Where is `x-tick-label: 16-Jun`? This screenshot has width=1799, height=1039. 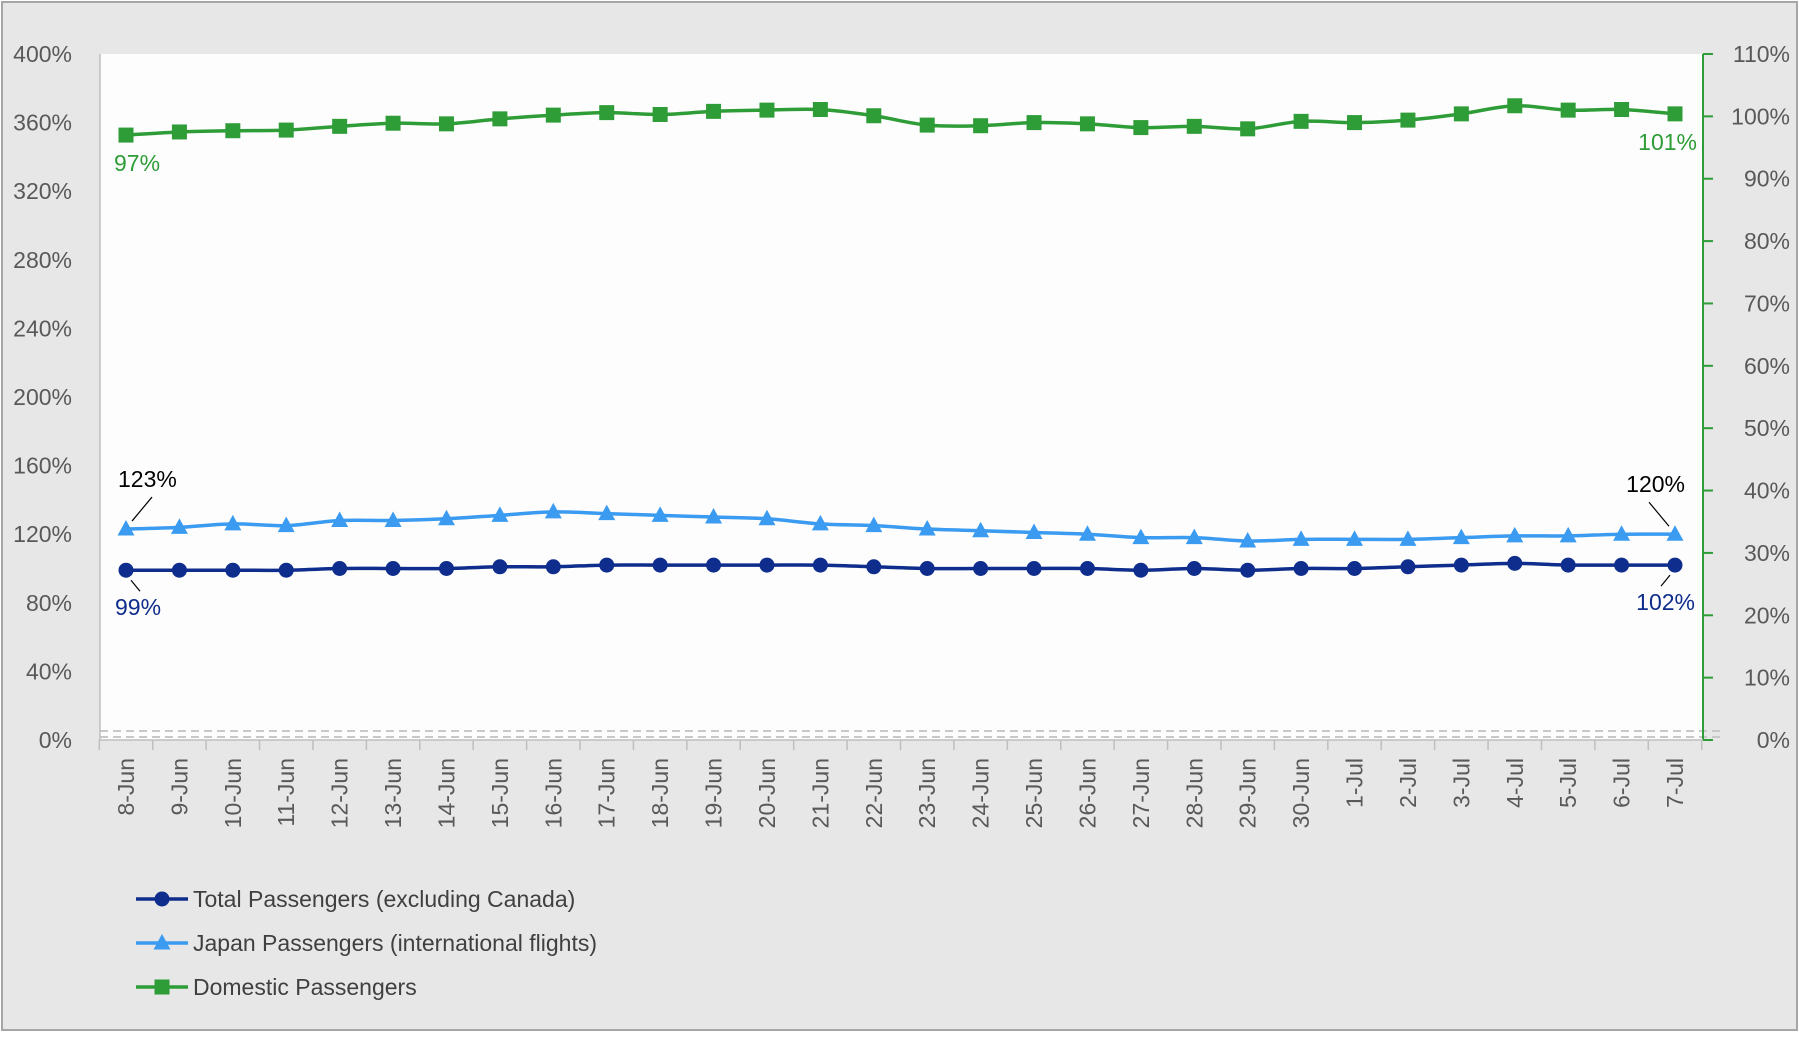
x-tick-label: 16-Jun is located at coordinates (553, 793).